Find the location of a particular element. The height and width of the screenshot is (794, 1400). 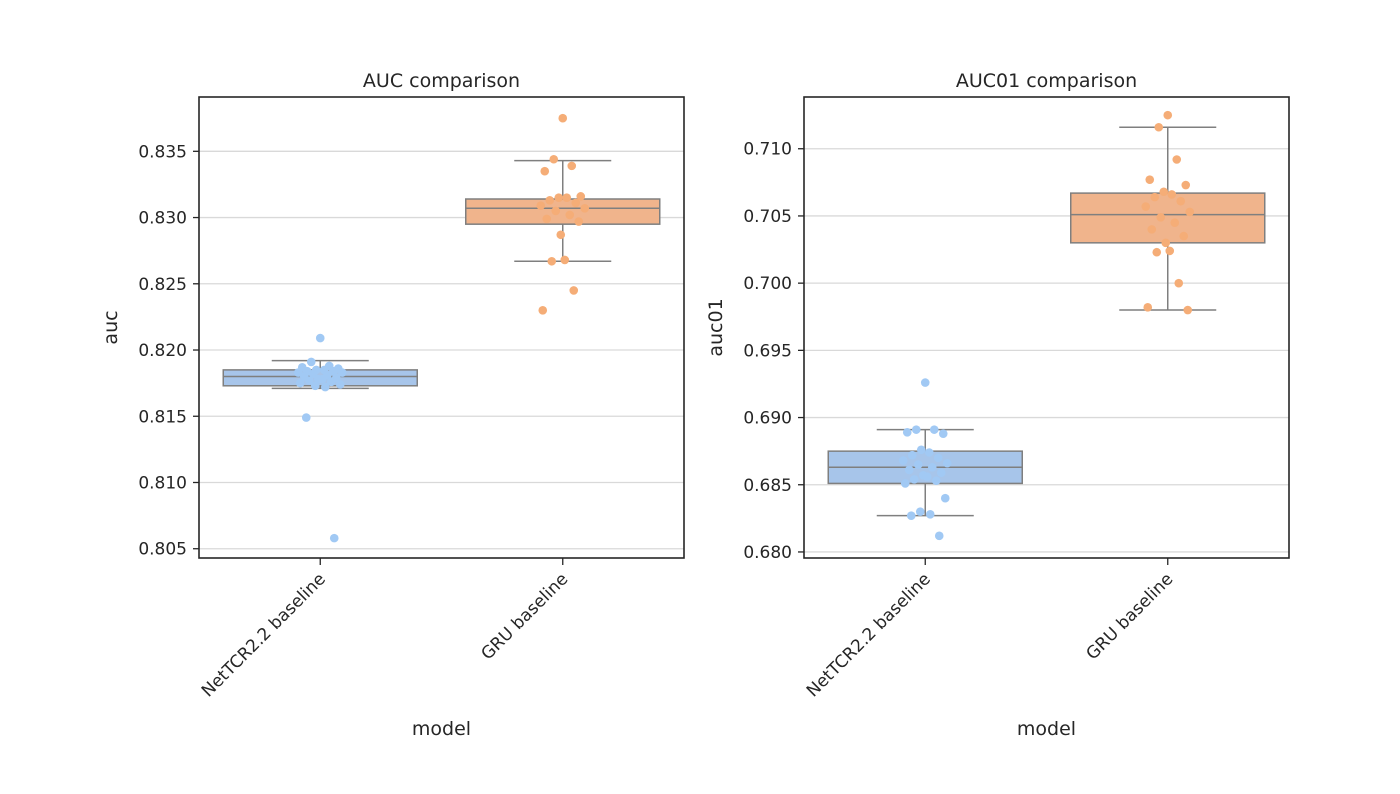

y-axis-label: auc01 is located at coordinates (716, 327).